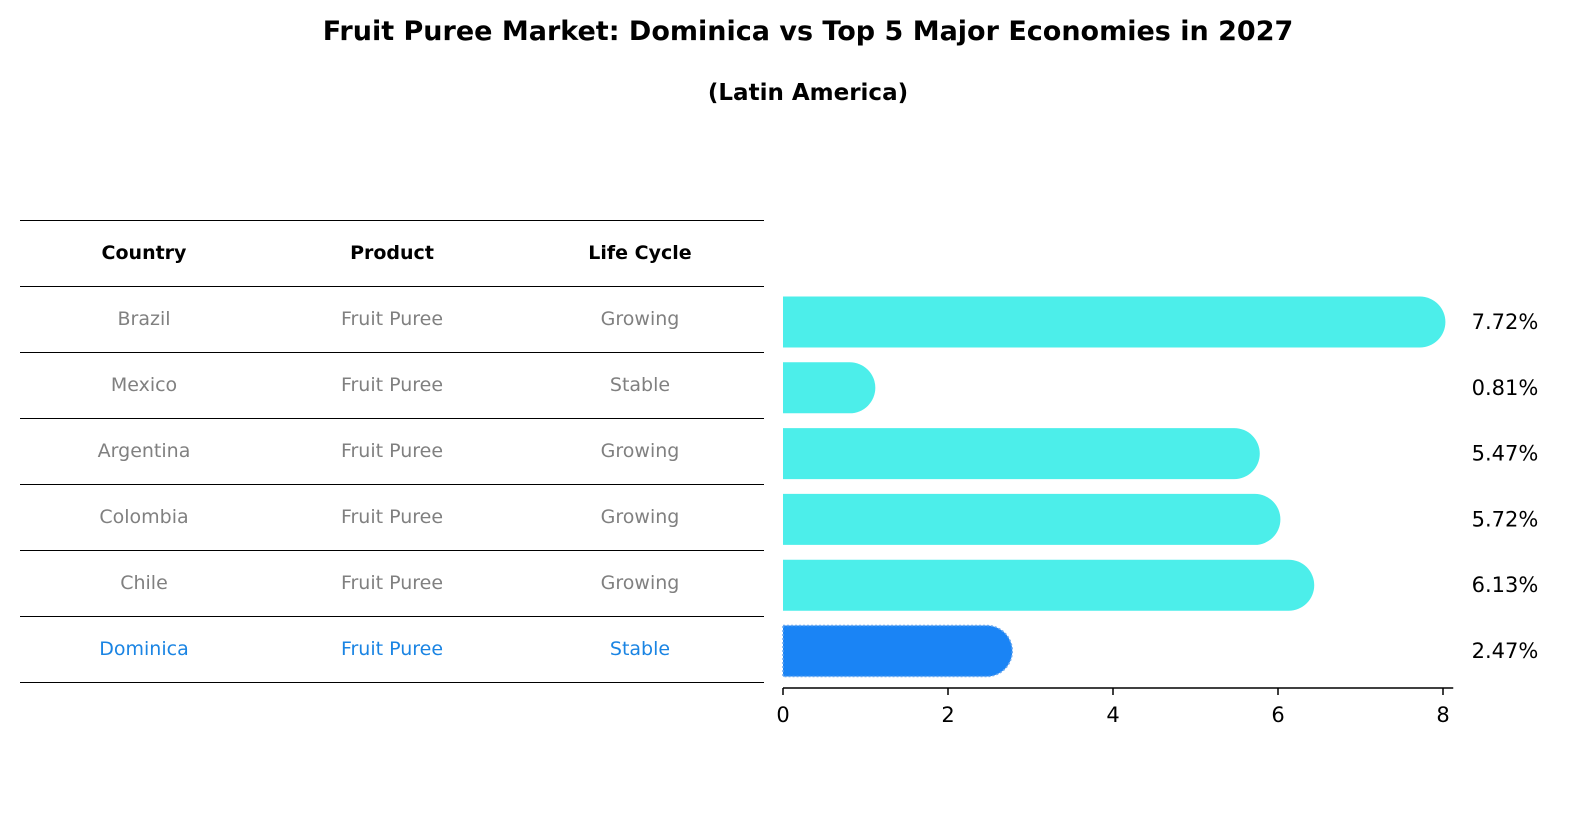 The image size is (1586, 823). Describe the element at coordinates (144, 451) in the screenshot. I see `cell-country: Argentina` at that location.